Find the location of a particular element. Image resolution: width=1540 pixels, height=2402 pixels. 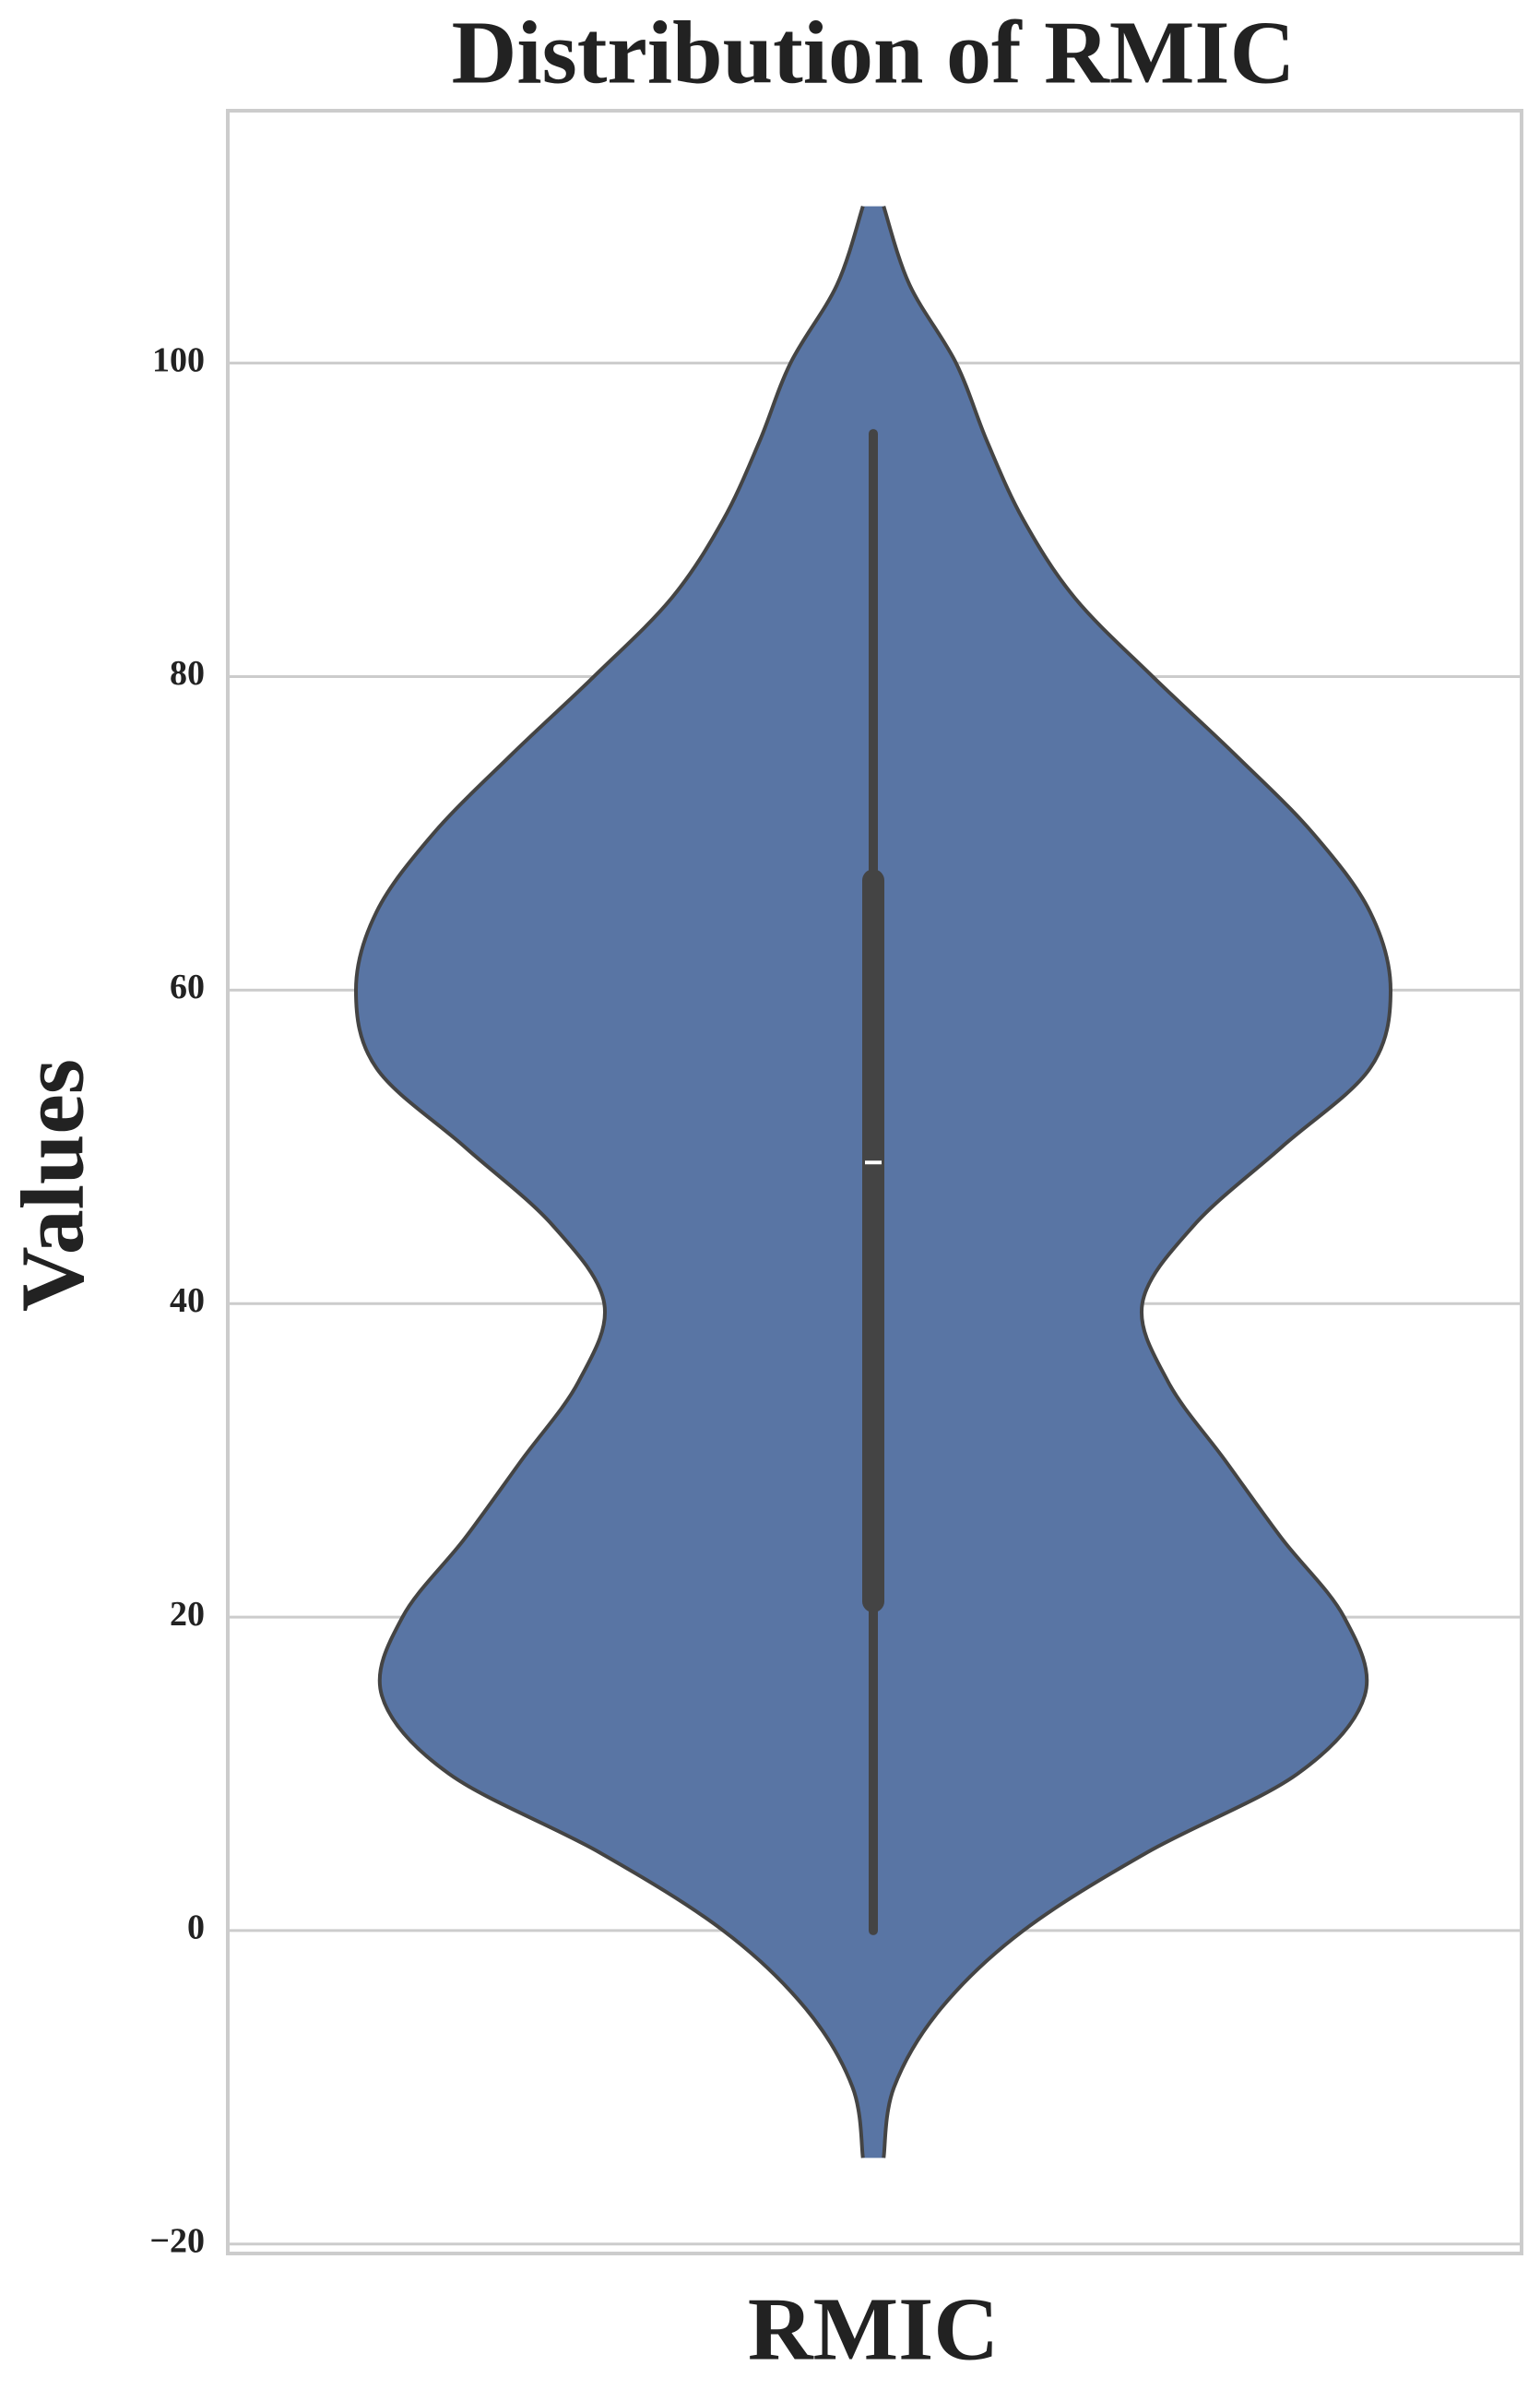

y-tick-label: 20 is located at coordinates (188, 1614).